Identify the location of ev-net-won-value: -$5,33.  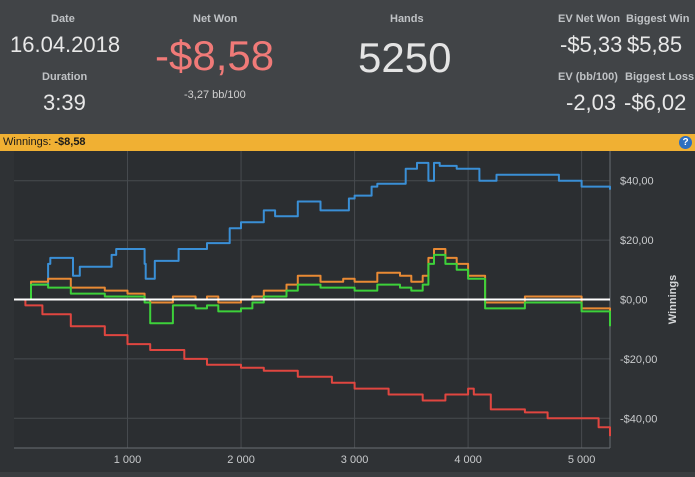
(591, 44).